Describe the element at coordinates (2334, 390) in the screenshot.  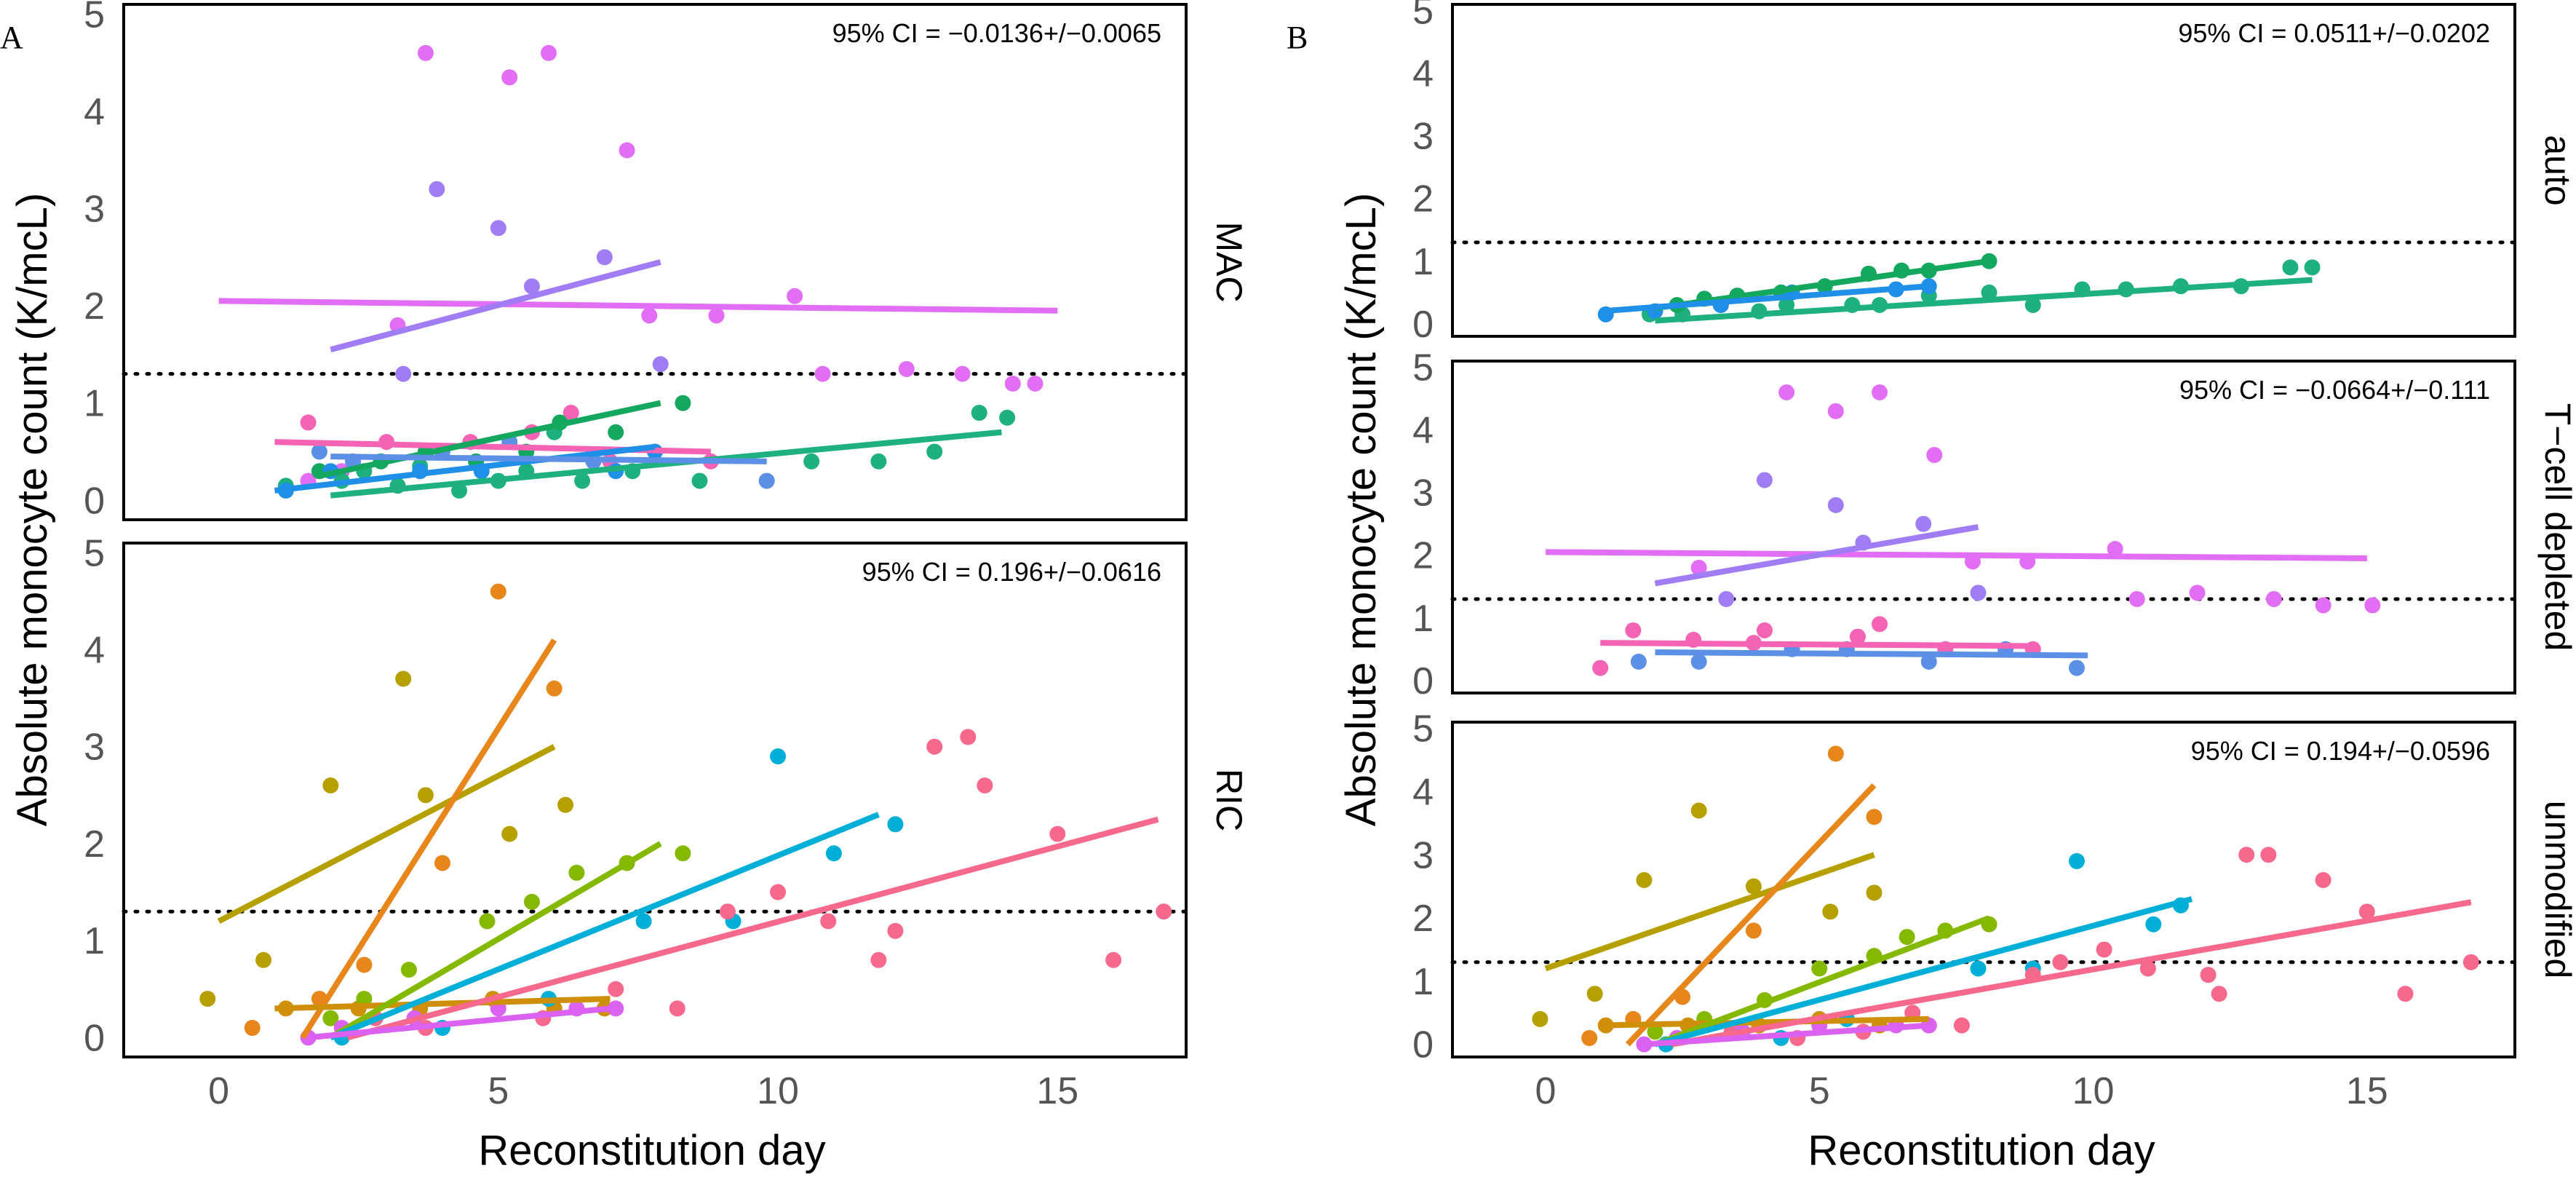
I see `ci-annotation: 95% CI = −0.0664+/−0.111` at that location.